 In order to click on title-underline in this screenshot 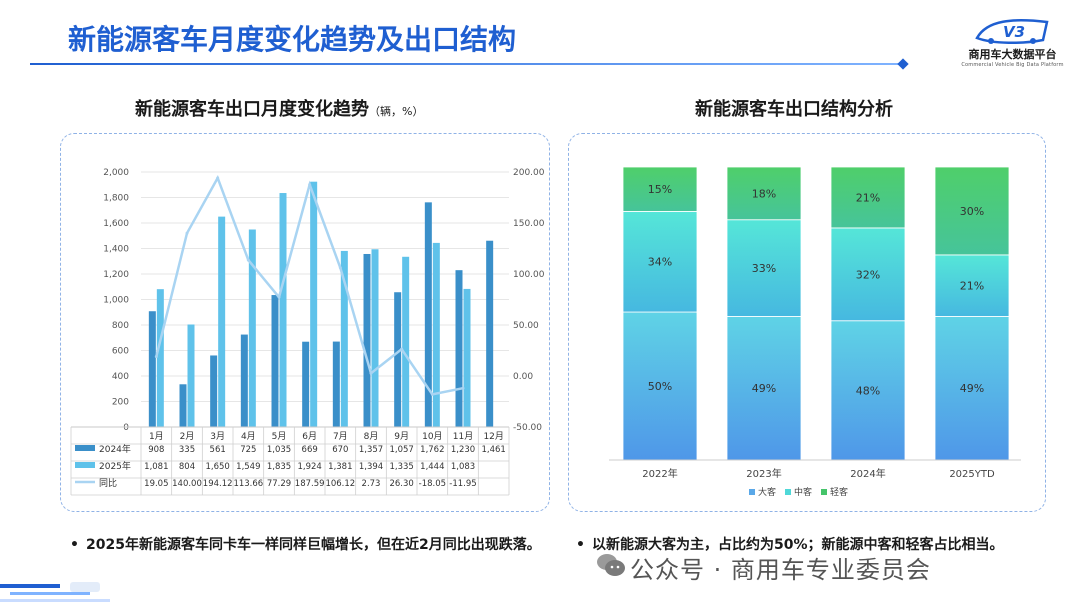, I will do `click(466, 64)`.